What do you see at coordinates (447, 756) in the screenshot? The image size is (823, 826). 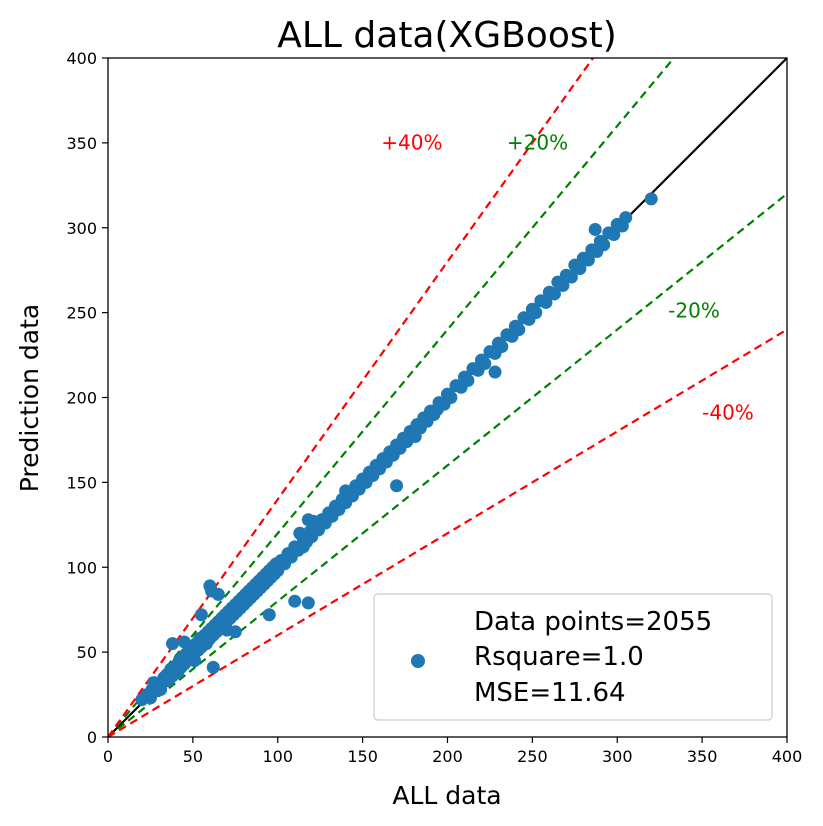 I see `x-tick-label: 200` at bounding box center [447, 756].